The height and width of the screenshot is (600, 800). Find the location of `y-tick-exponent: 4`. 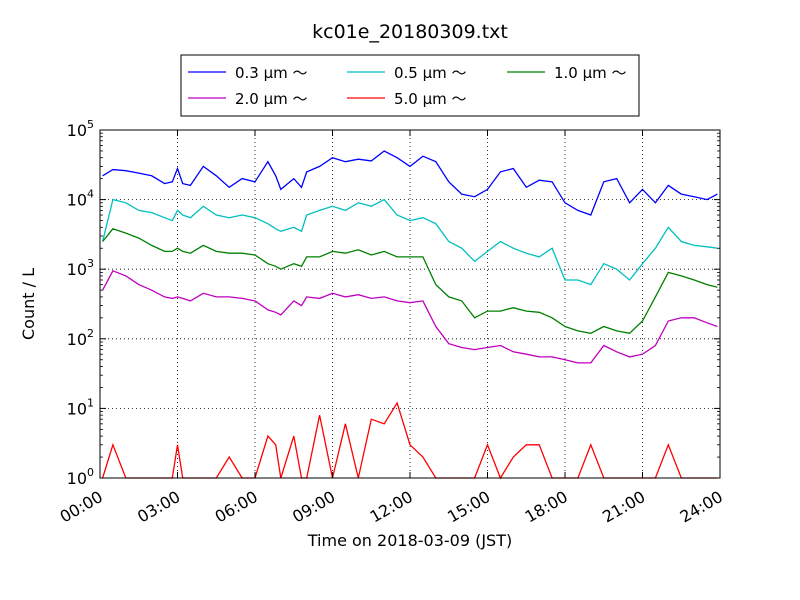

y-tick-exponent: 4 is located at coordinates (90, 194).